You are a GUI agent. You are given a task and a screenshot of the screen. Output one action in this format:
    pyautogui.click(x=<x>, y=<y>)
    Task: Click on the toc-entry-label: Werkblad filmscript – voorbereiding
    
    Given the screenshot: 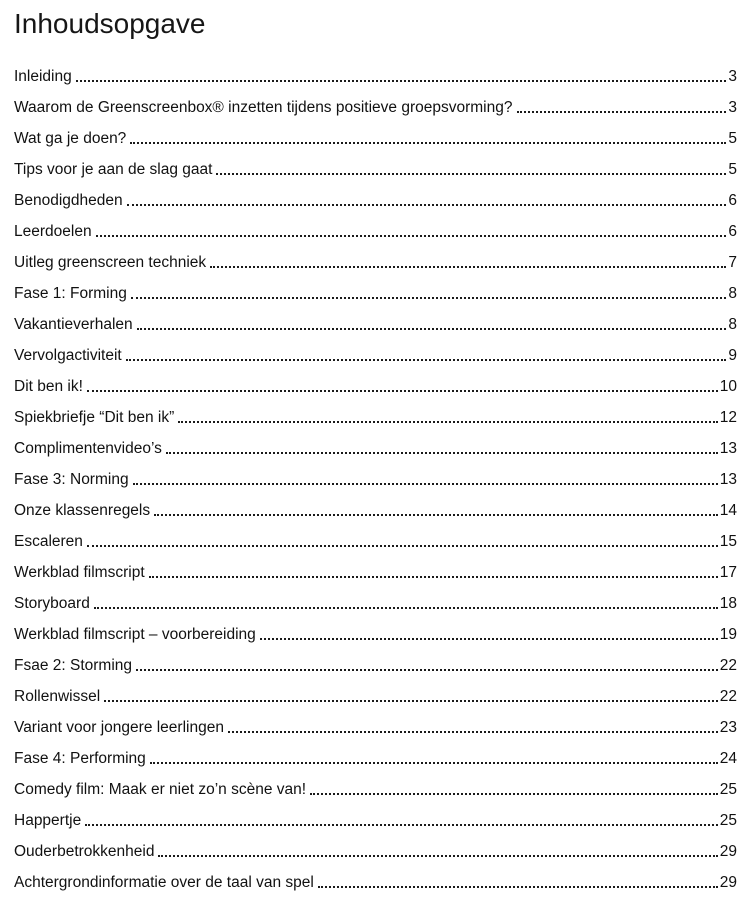 What is the action you would take?
    pyautogui.click(x=135, y=635)
    